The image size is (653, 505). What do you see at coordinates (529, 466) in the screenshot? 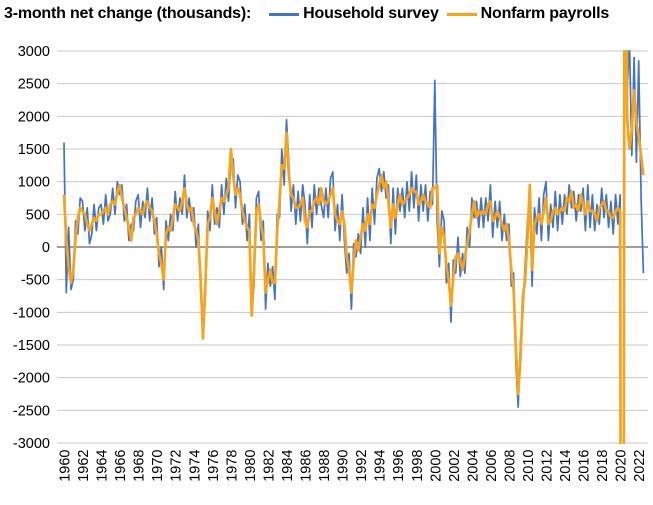
I see `x-axis-label: 2010` at bounding box center [529, 466].